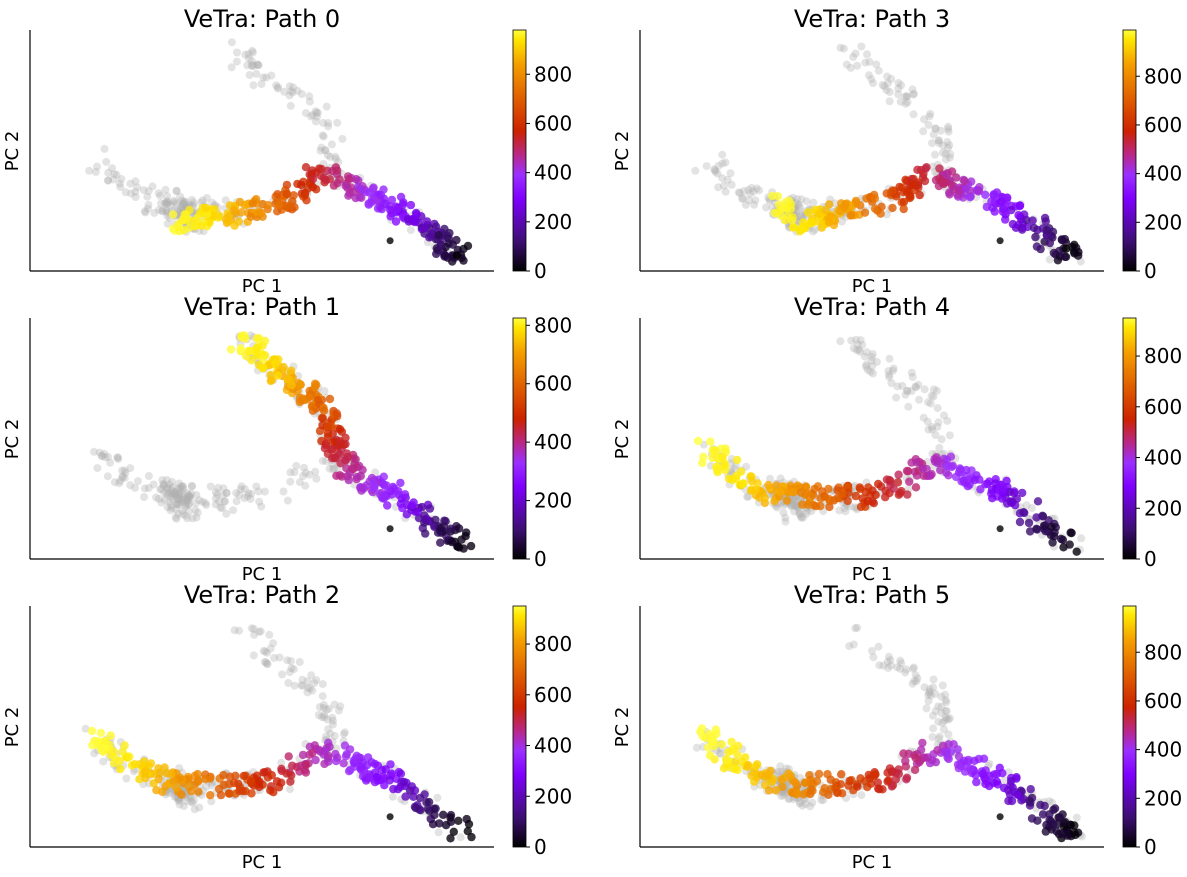  I want to click on scatter-plot, so click(283, 442).